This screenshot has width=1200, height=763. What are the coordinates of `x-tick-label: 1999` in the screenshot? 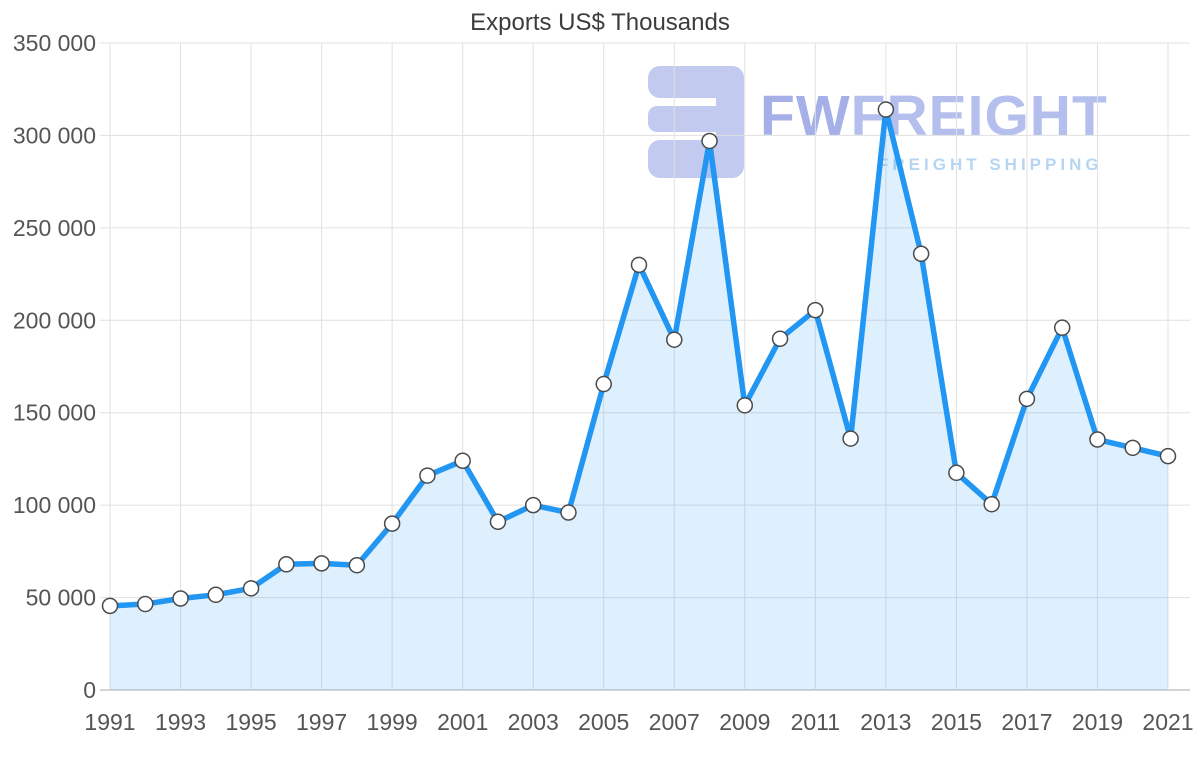 It's located at (392, 722).